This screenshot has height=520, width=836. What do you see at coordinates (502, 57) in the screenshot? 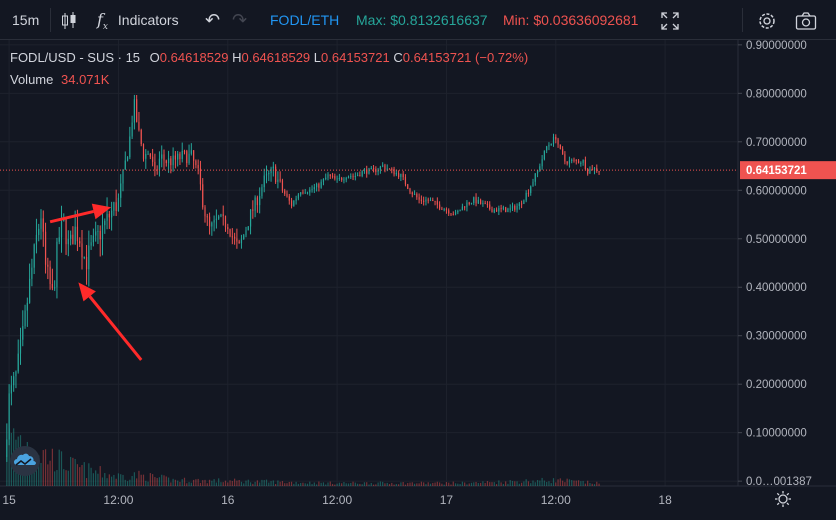
I see `change-value: (−0.72%)` at bounding box center [502, 57].